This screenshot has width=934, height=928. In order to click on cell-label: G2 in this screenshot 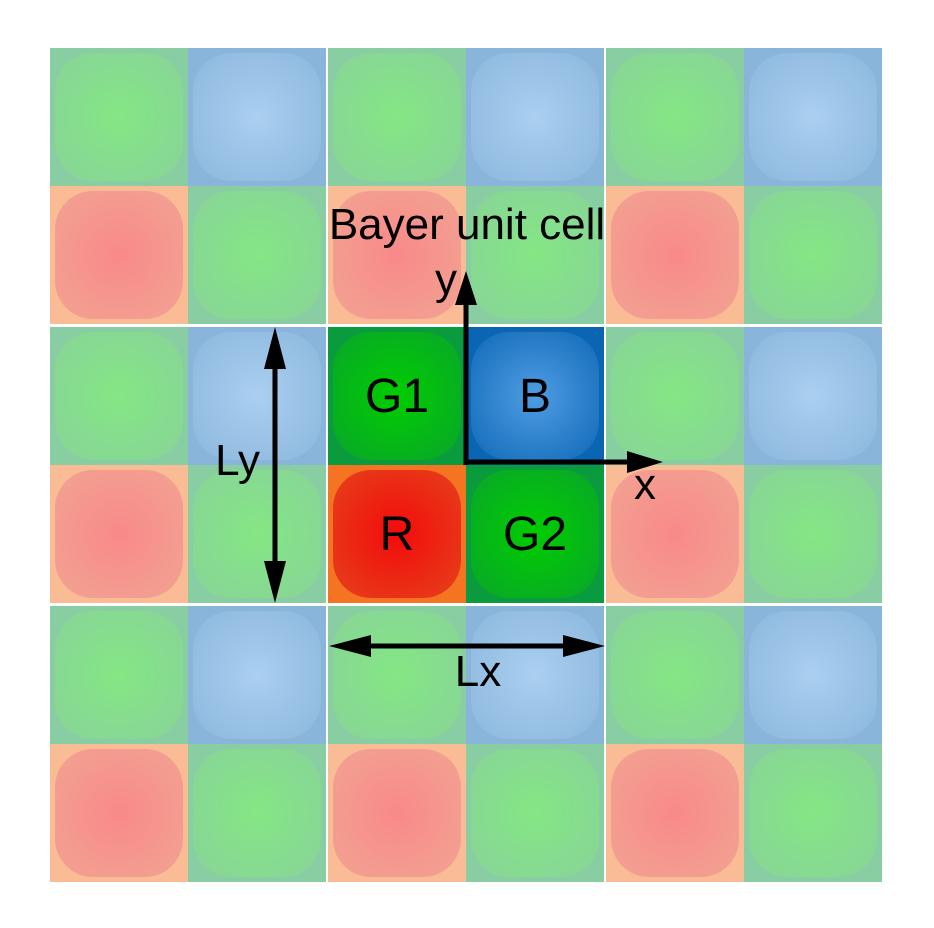, I will do `click(535, 534)`.